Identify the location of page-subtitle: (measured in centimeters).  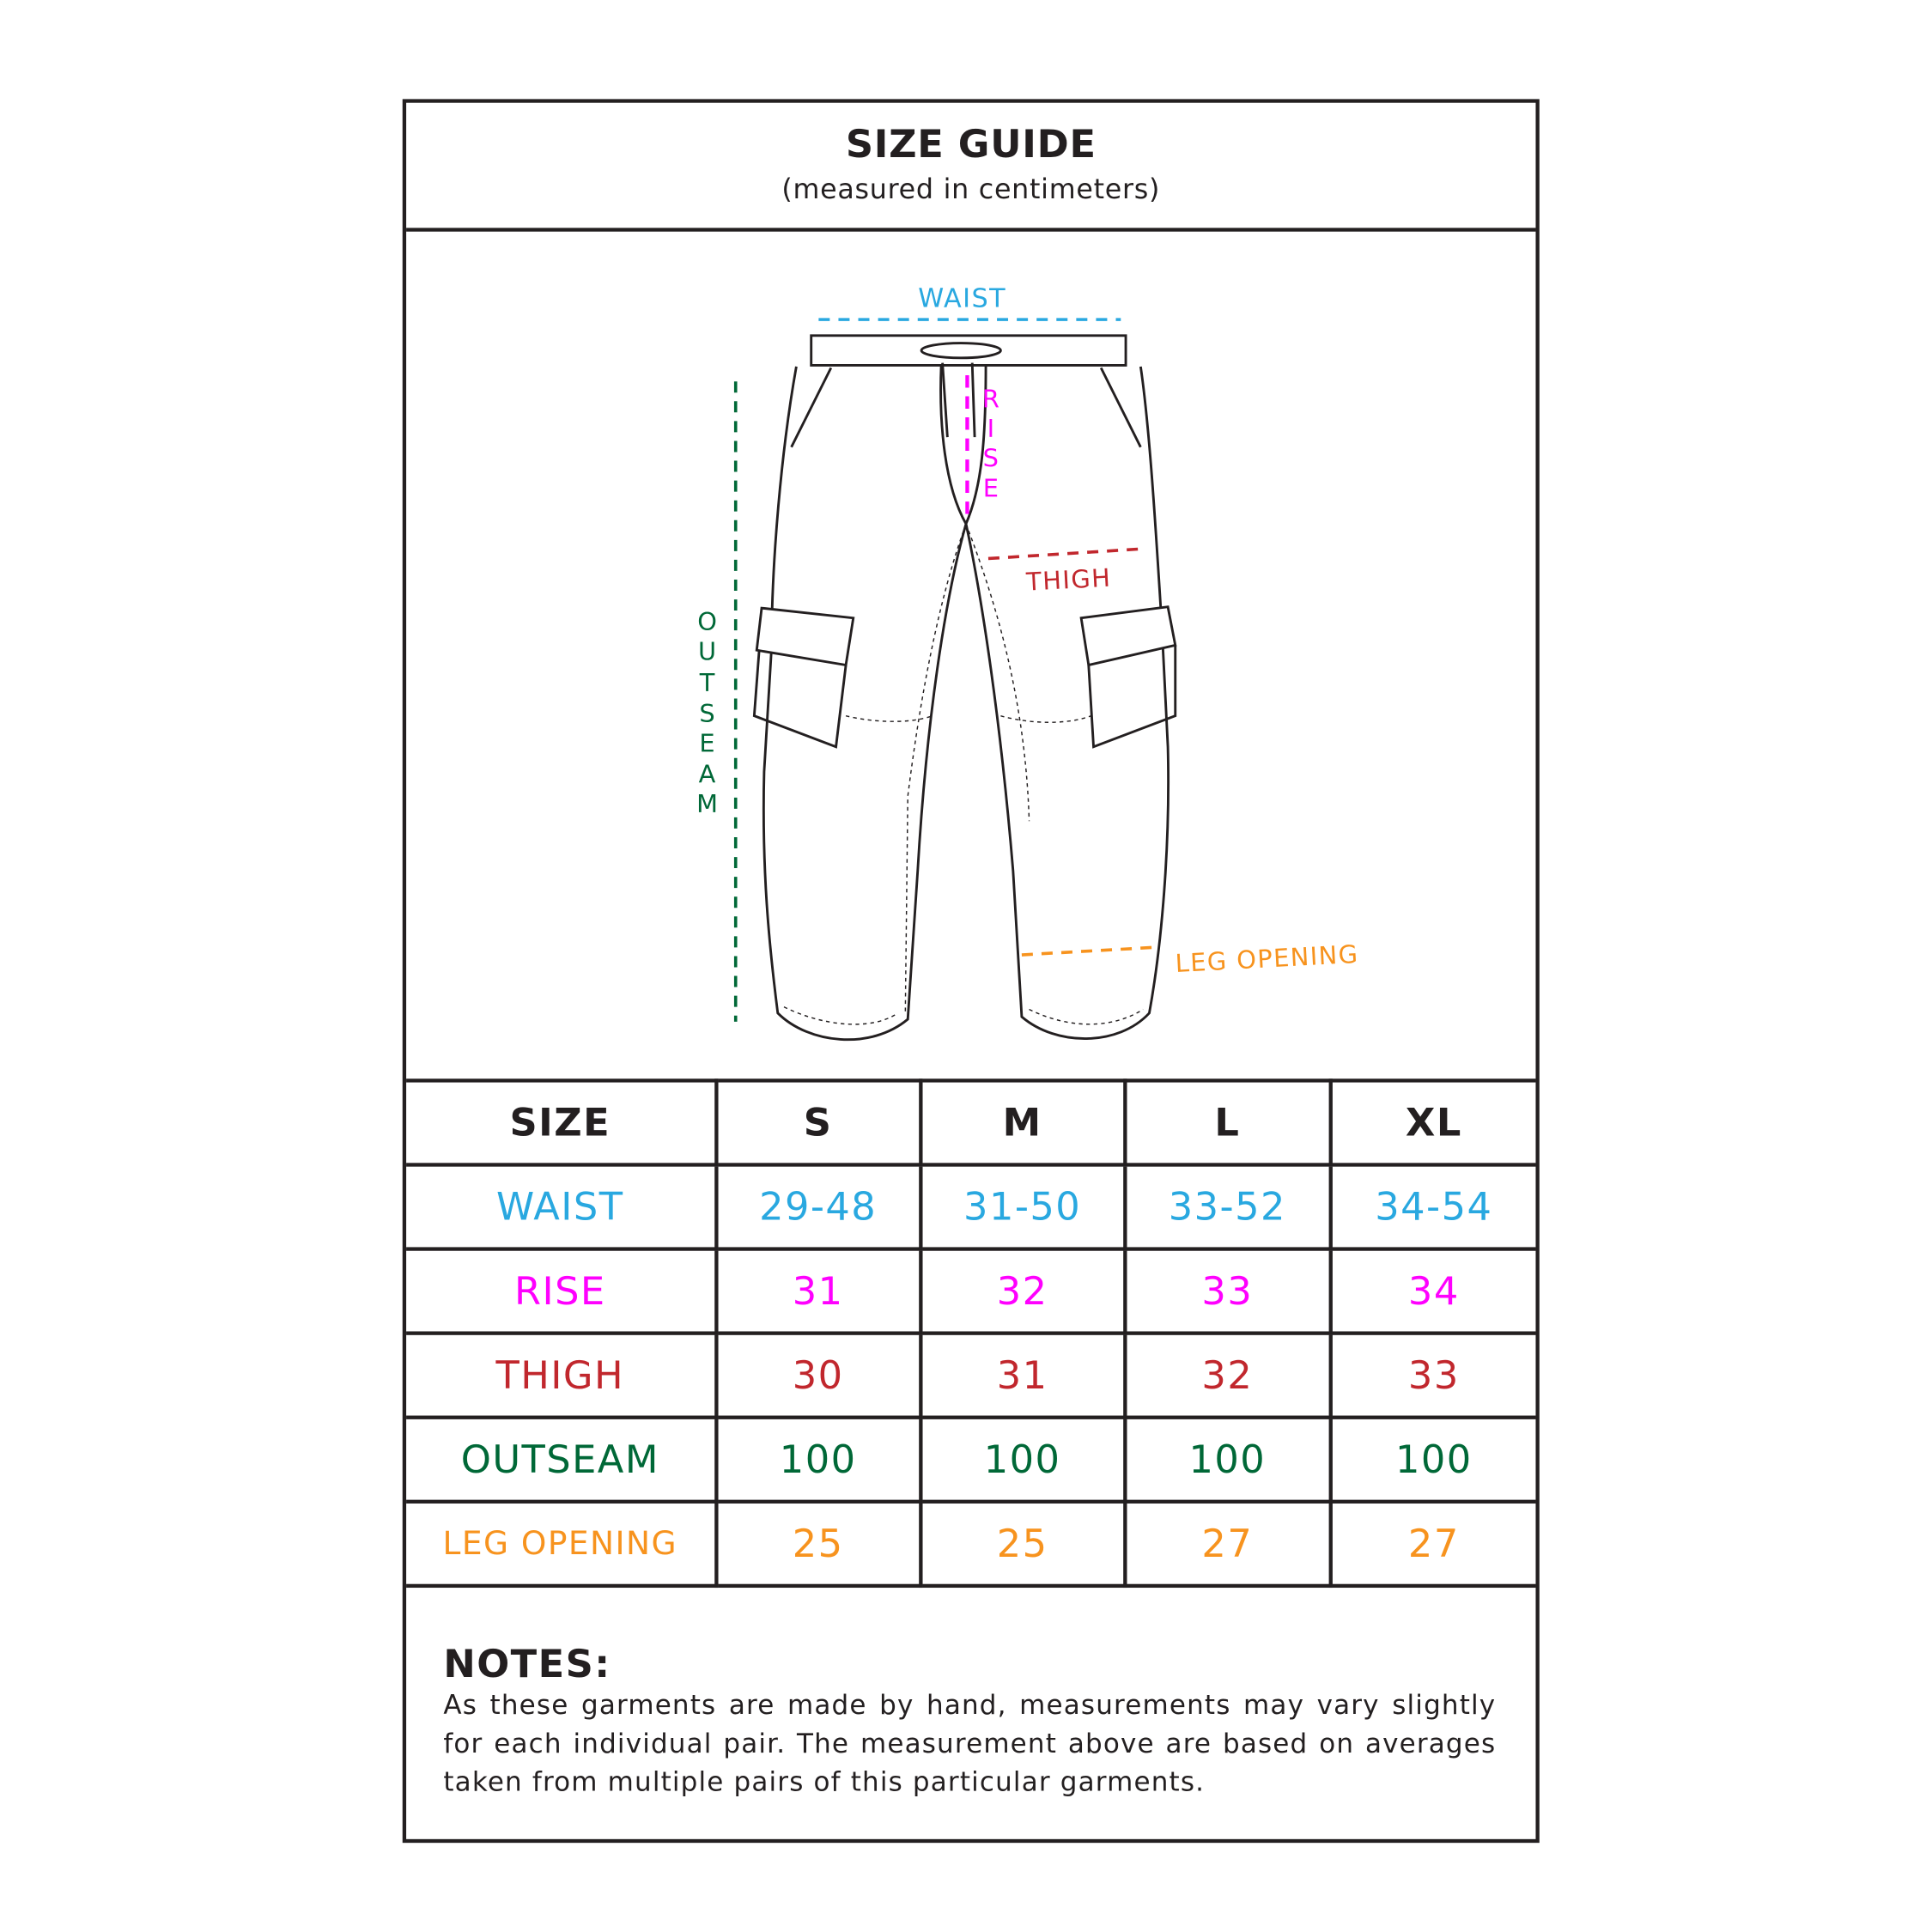
(971, 190).